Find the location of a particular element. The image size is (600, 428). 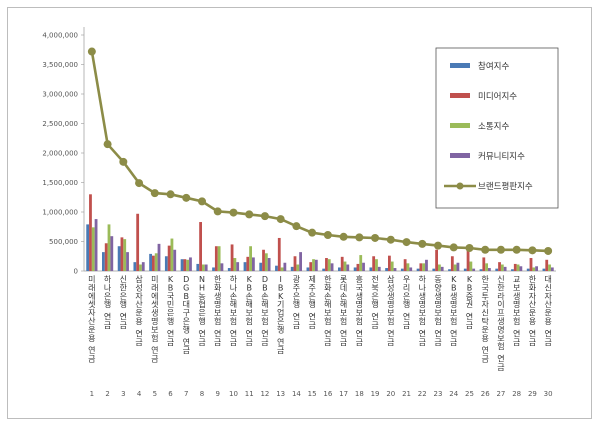

rank-label-23: 23 is located at coordinates (438, 394).